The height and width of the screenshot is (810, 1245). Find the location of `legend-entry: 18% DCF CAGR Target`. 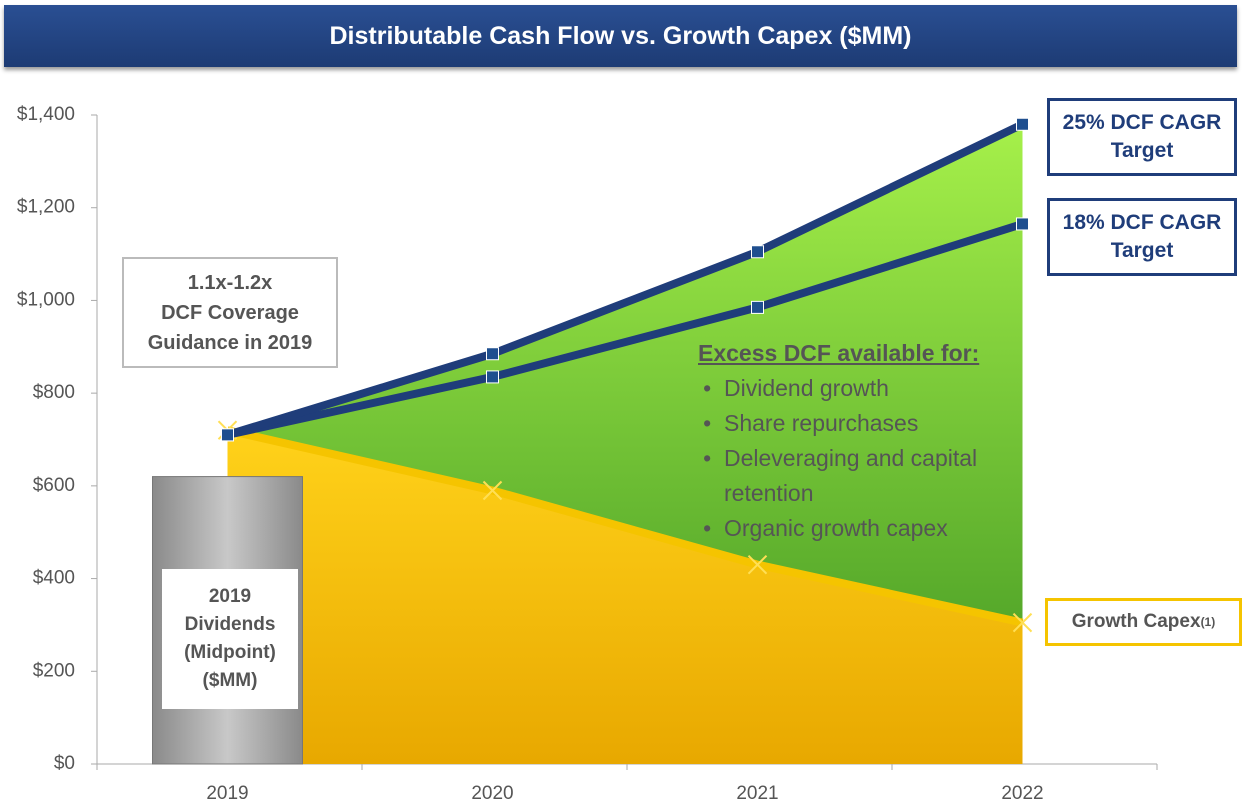

legend-entry: 18% DCF CAGR Target is located at coordinates (1142, 237).